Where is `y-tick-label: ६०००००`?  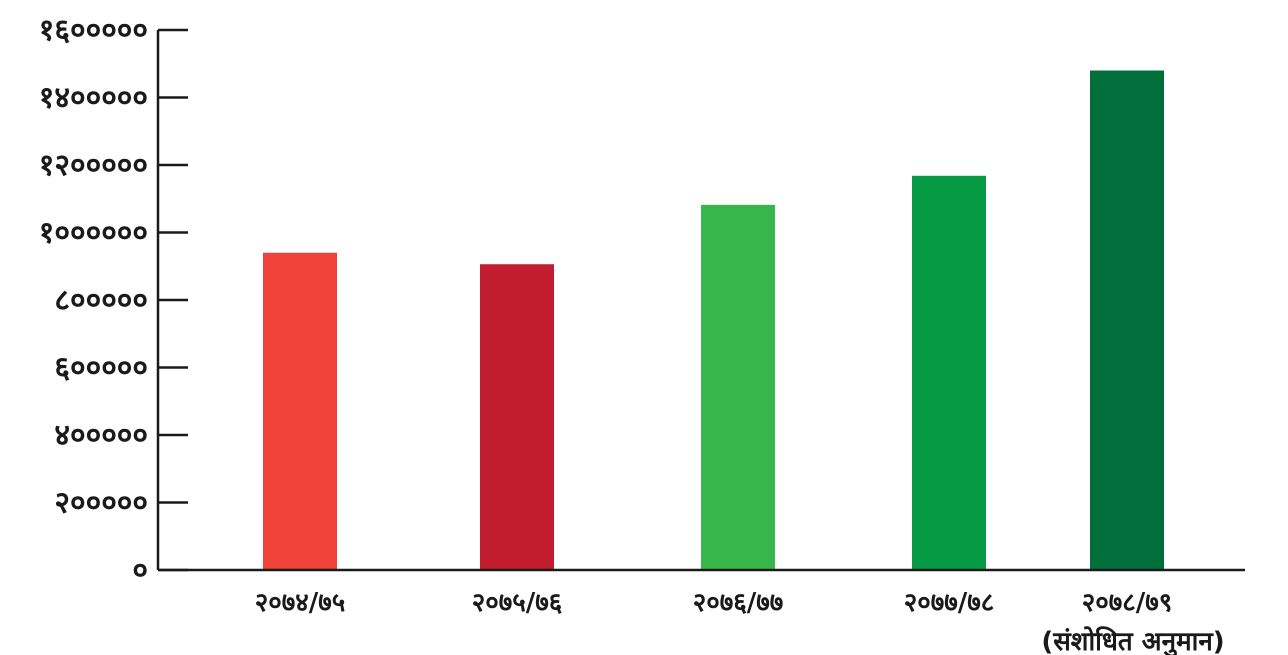
y-tick-label: ६००००० is located at coordinates (101, 368).